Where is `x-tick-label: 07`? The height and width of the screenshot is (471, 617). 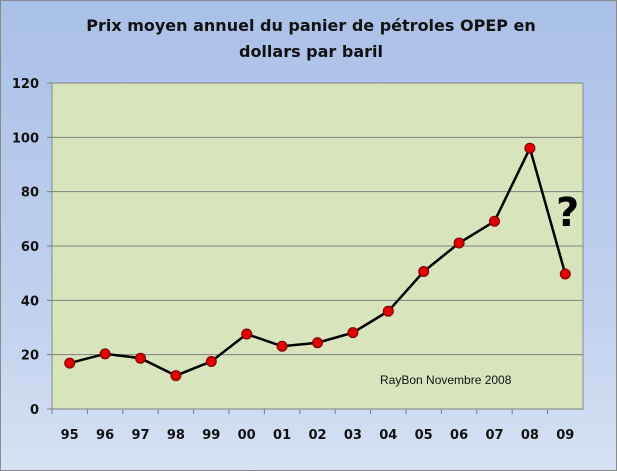 x-tick-label: 07 is located at coordinates (494, 435).